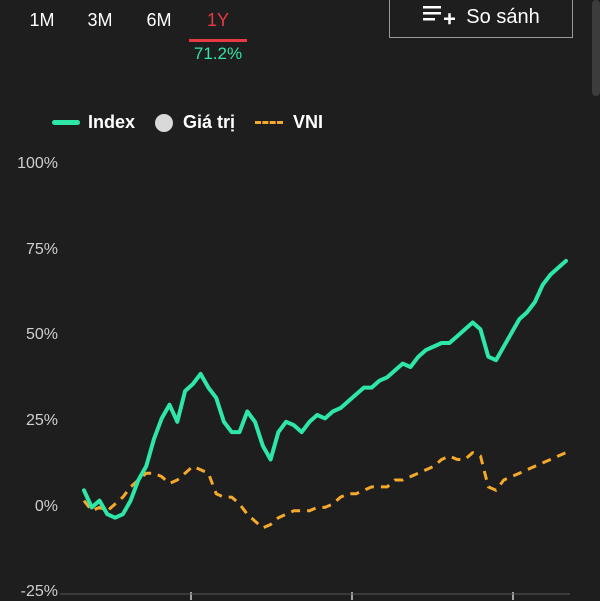  What do you see at coordinates (209, 122) in the screenshot?
I see `legend-value-label: Giá trị` at bounding box center [209, 122].